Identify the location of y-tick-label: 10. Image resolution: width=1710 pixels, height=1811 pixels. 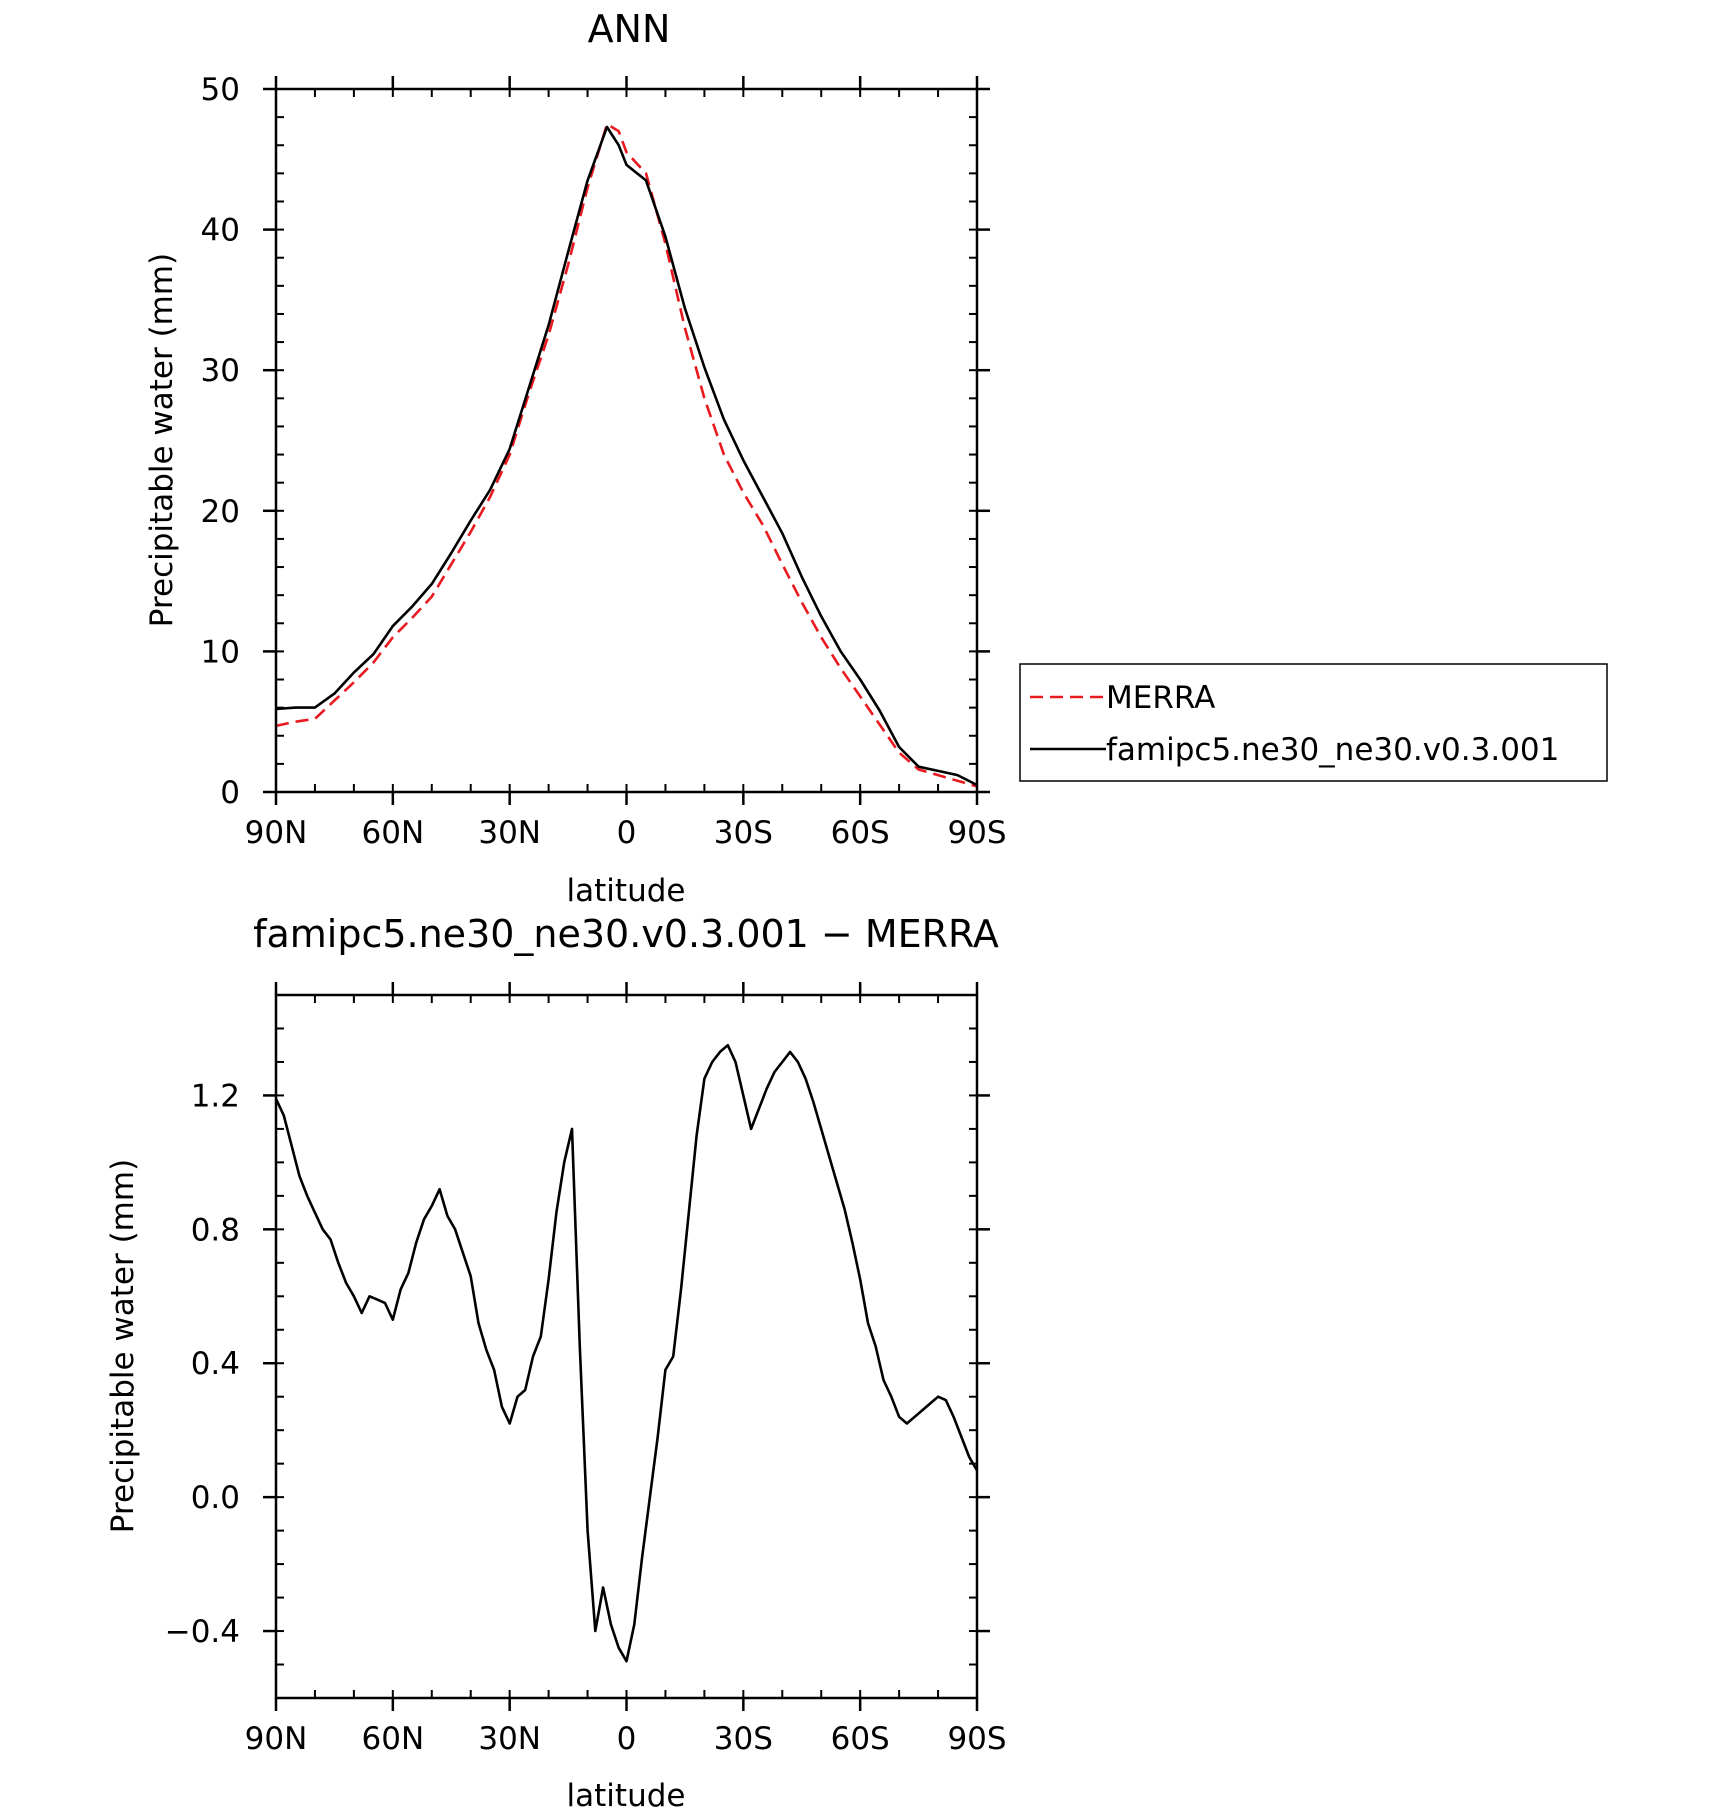
(220, 652).